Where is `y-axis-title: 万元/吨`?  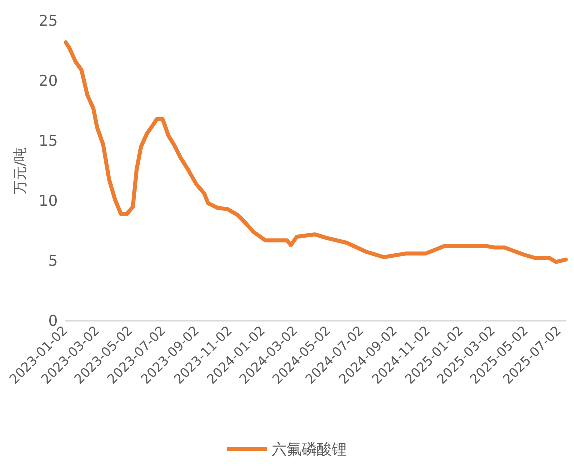 y-axis-title: 万元/吨 is located at coordinates (21, 171).